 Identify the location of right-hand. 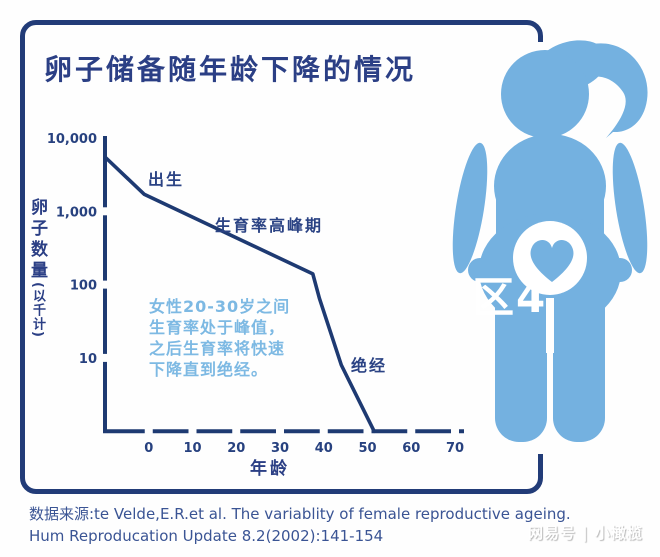
(620, 270).